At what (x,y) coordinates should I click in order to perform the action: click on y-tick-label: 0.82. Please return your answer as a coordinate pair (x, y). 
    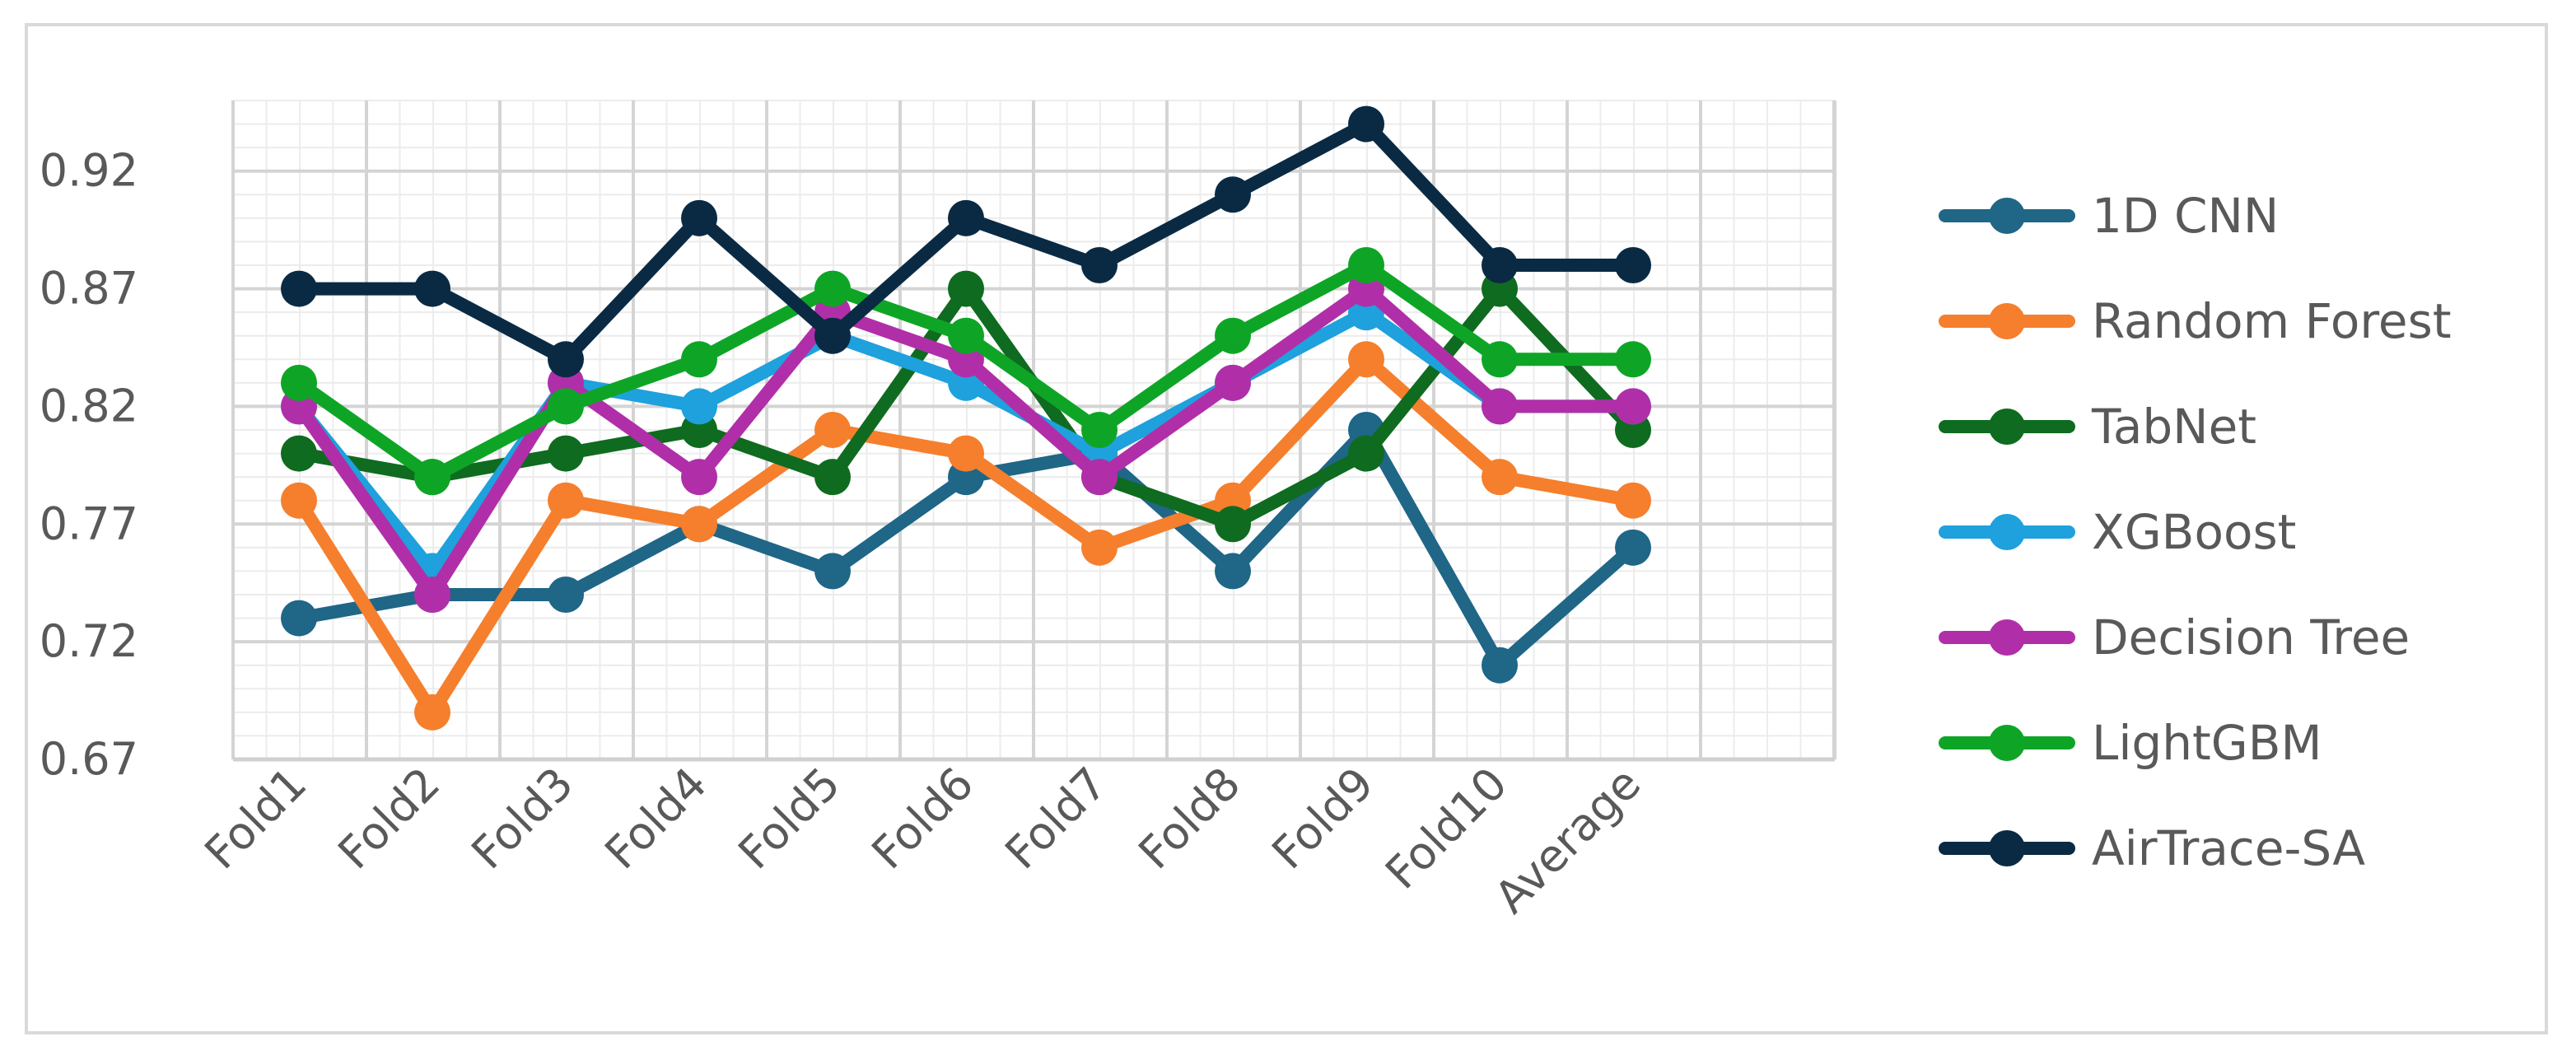
    Looking at the image, I should click on (89, 406).